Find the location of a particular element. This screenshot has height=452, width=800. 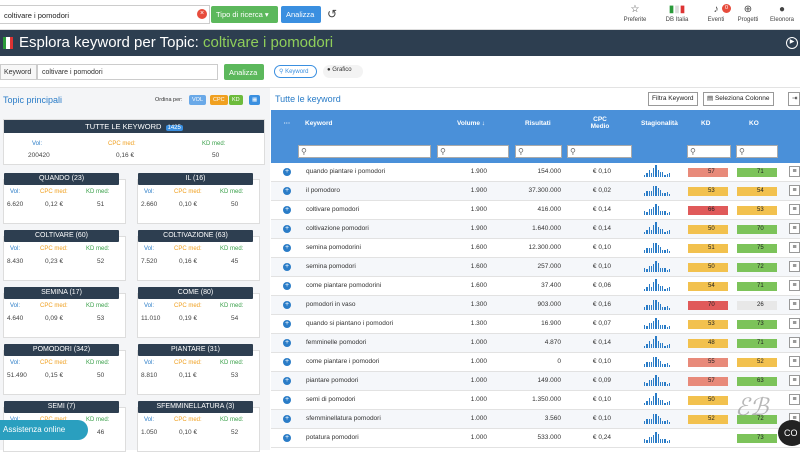

filter-volume-input is located at coordinates (473, 151).